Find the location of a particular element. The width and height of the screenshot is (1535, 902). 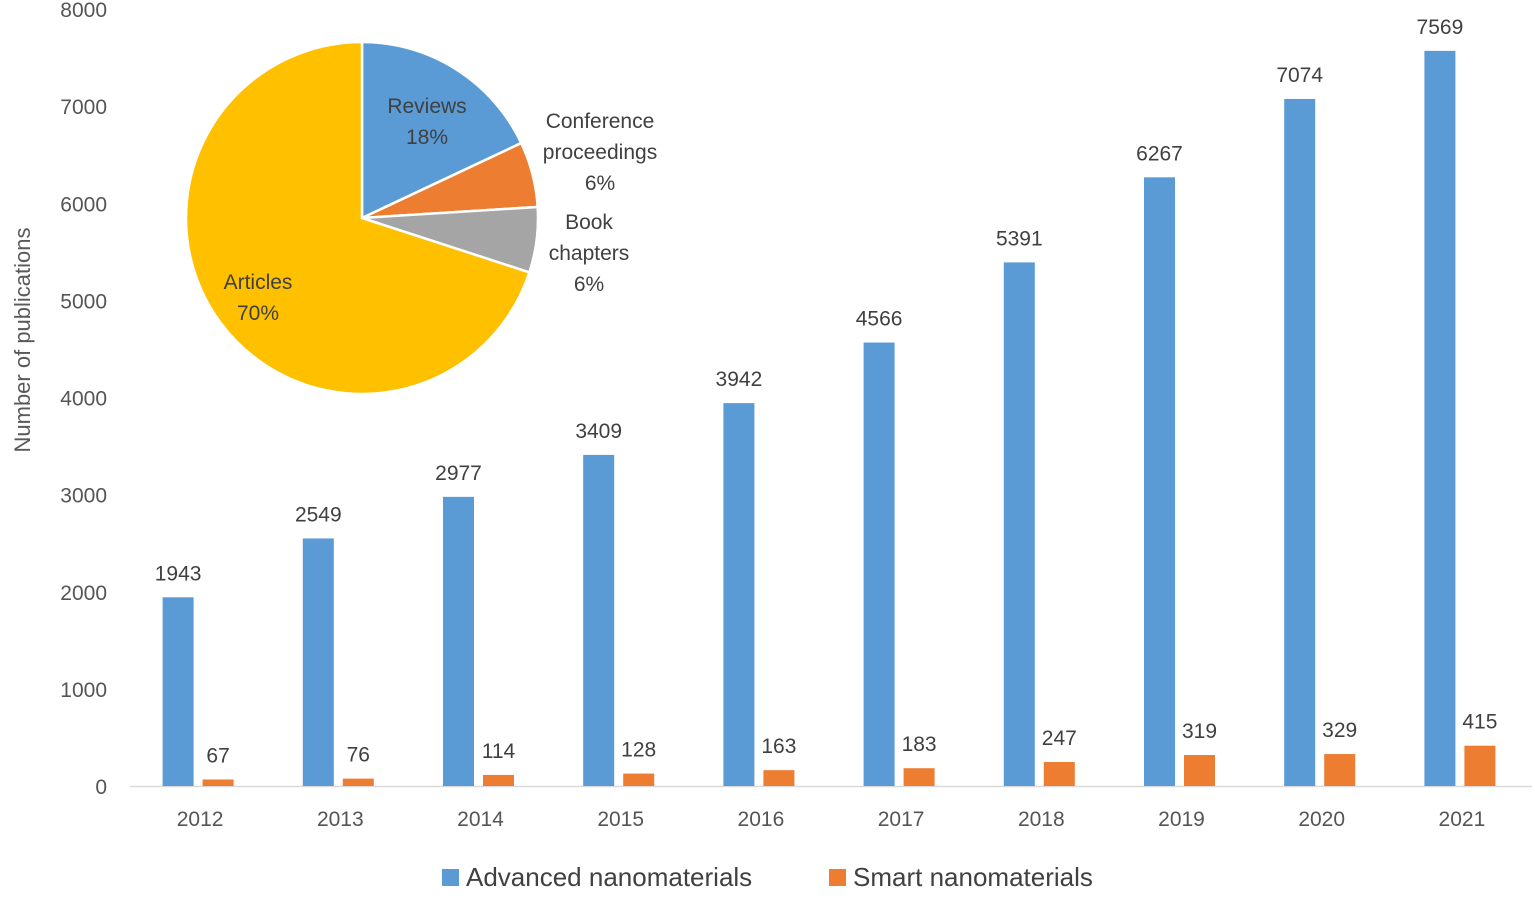

y-tick-label: 0 is located at coordinates (101, 787).